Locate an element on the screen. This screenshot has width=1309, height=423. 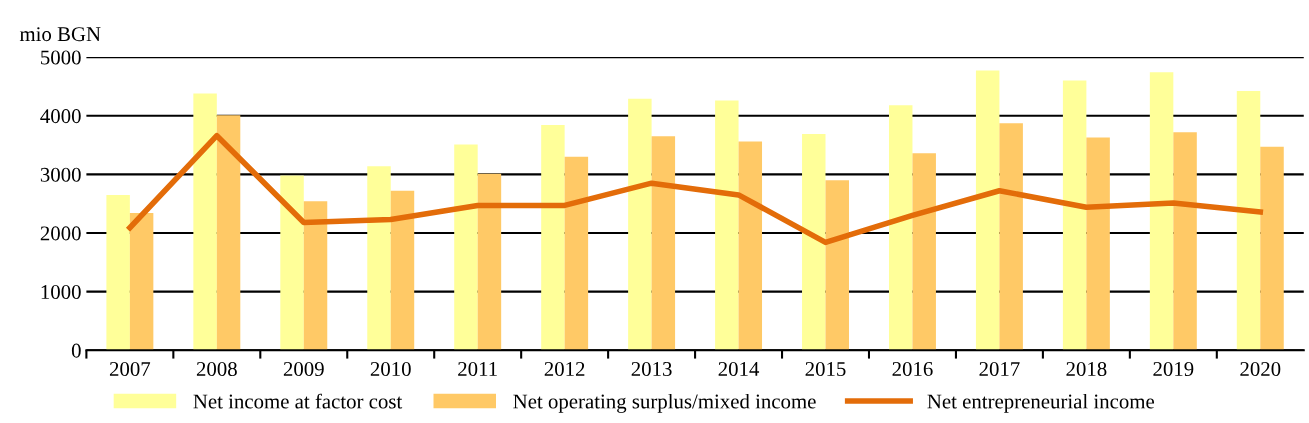
x-tick-label: 2018 is located at coordinates (1086, 369).